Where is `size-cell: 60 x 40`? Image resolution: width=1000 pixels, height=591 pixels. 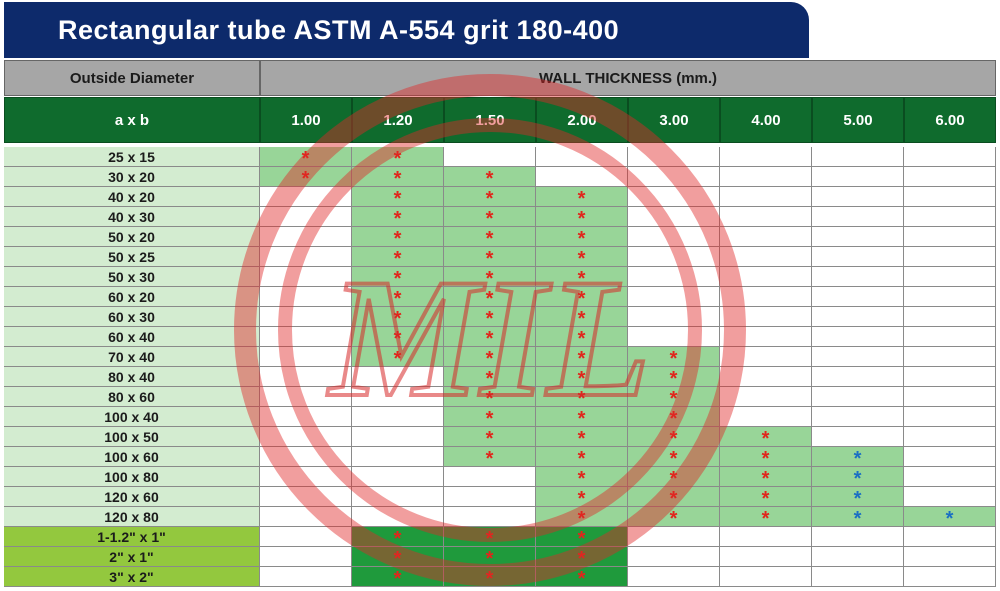
size-cell: 60 x 40 is located at coordinates (132, 337).